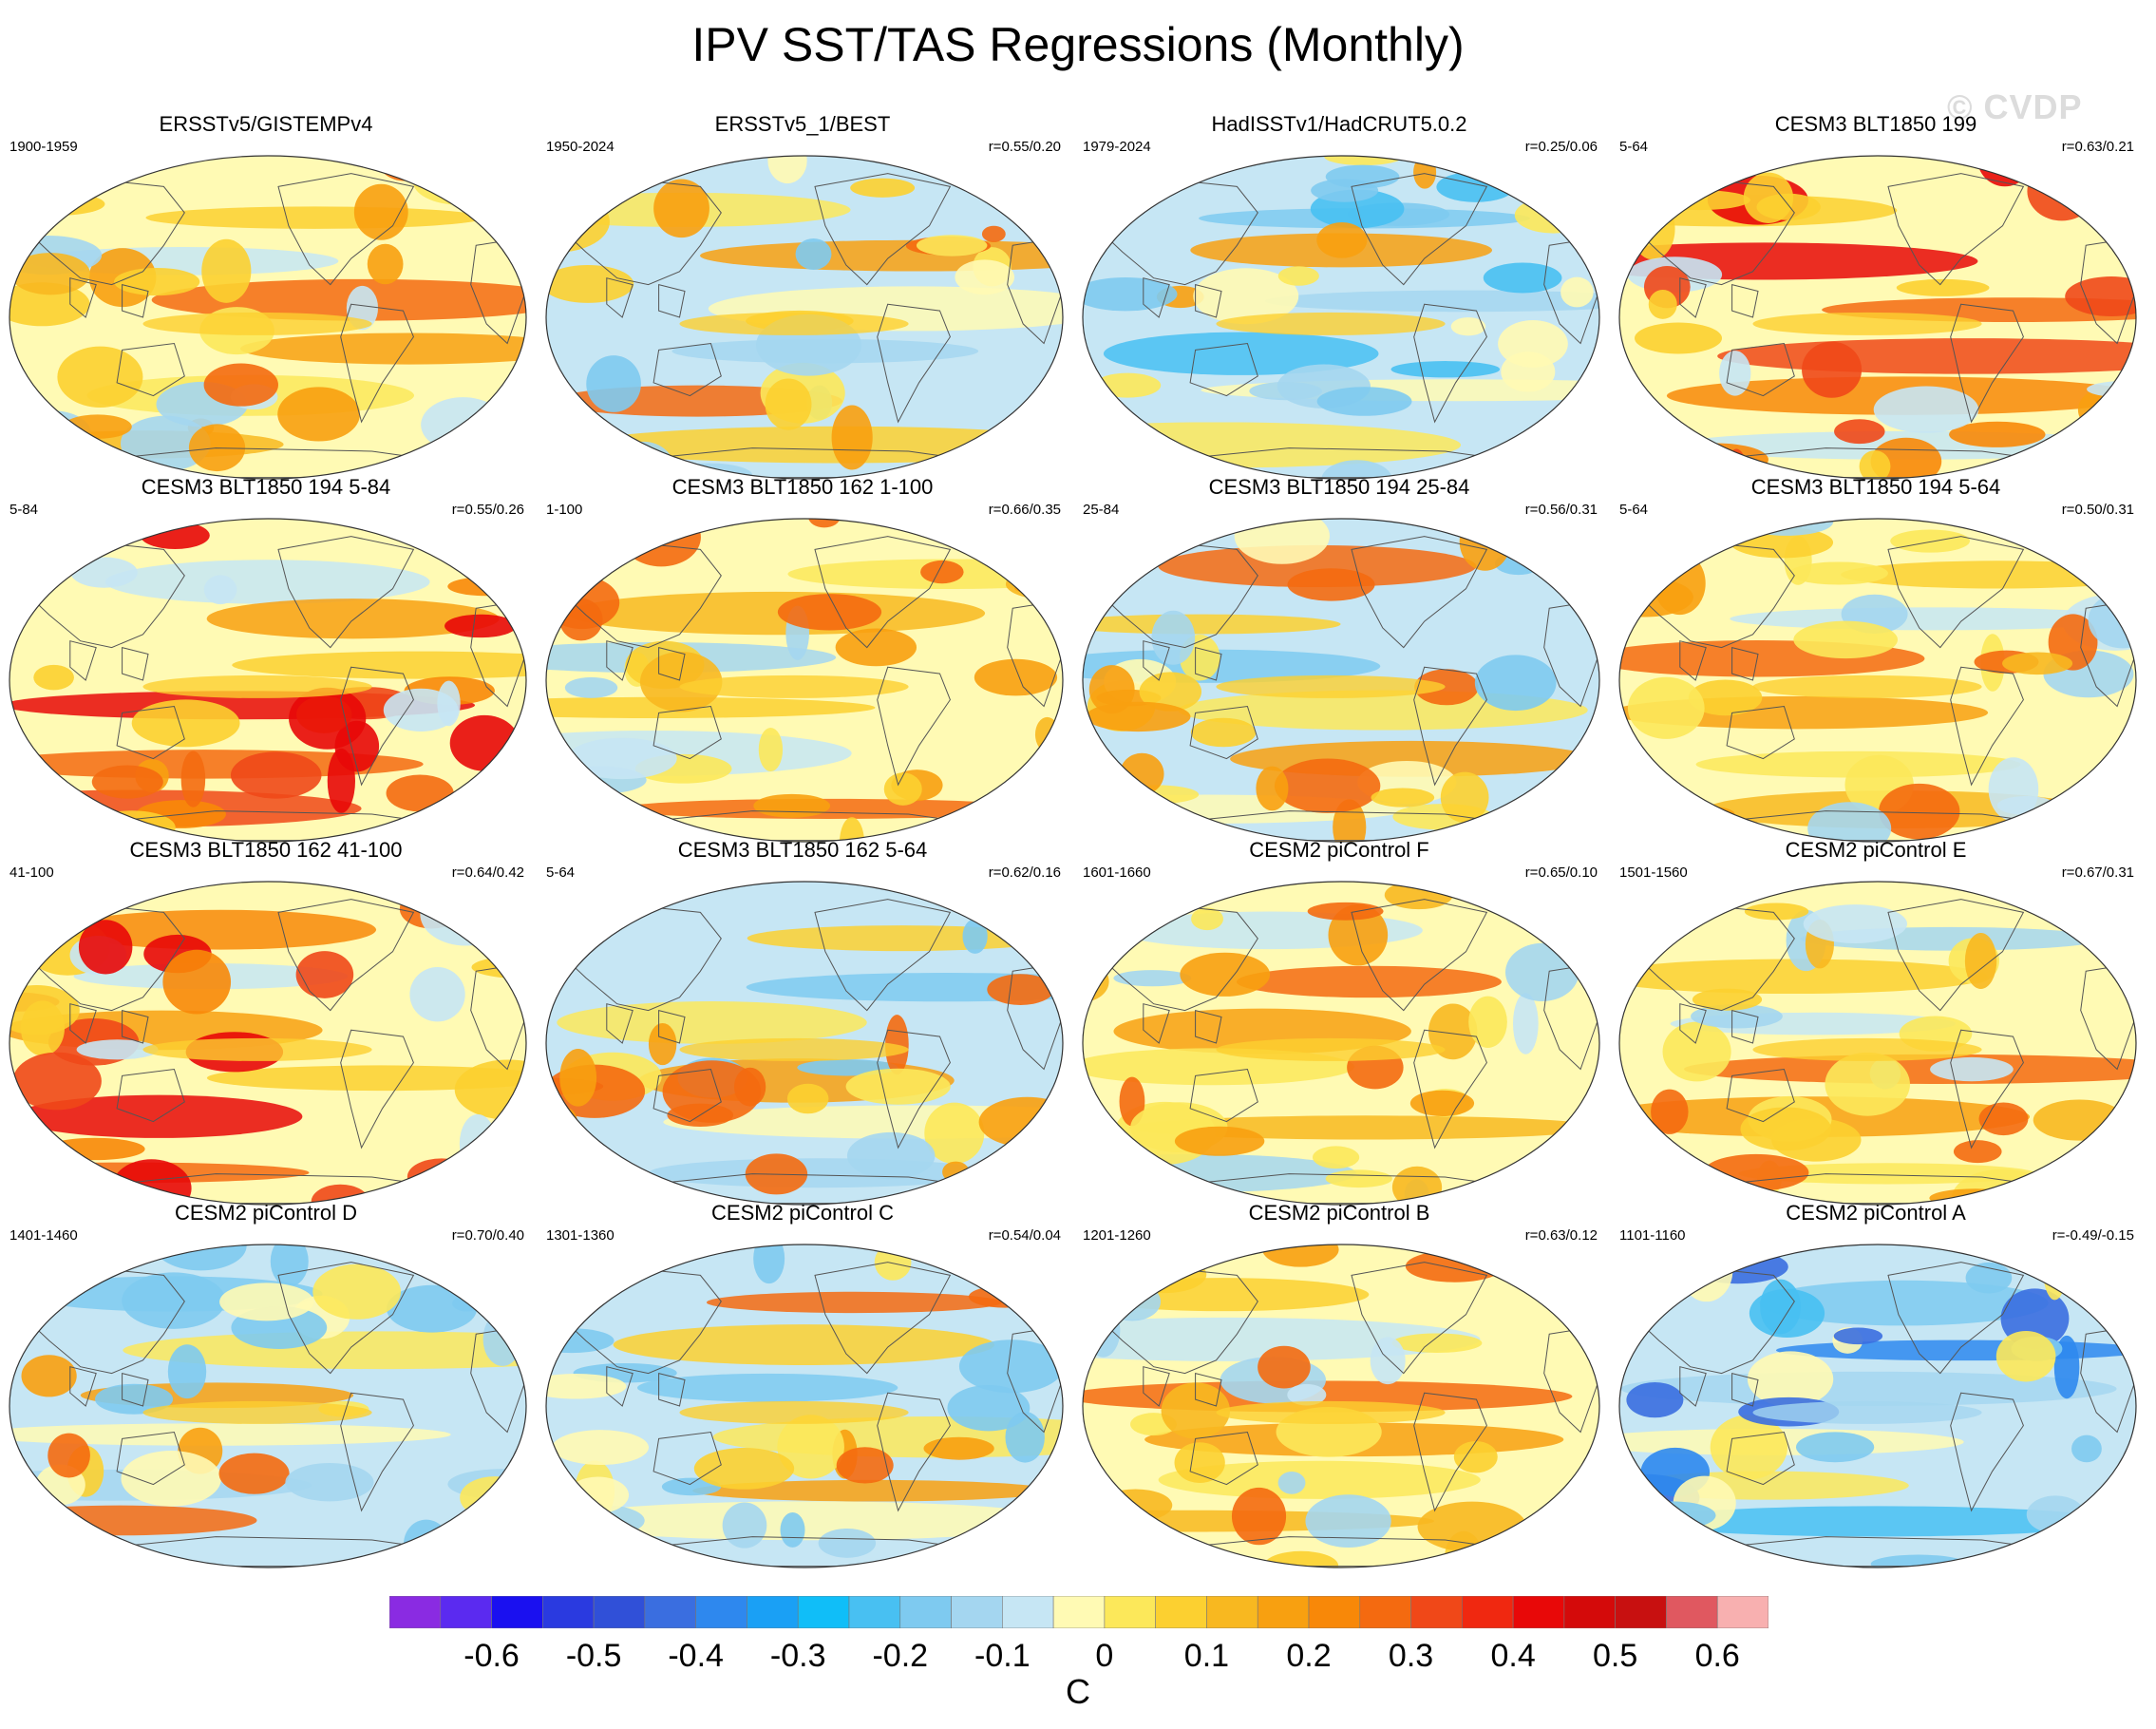  What do you see at coordinates (1078, 1612) in the screenshot?
I see `colorbar` at bounding box center [1078, 1612].